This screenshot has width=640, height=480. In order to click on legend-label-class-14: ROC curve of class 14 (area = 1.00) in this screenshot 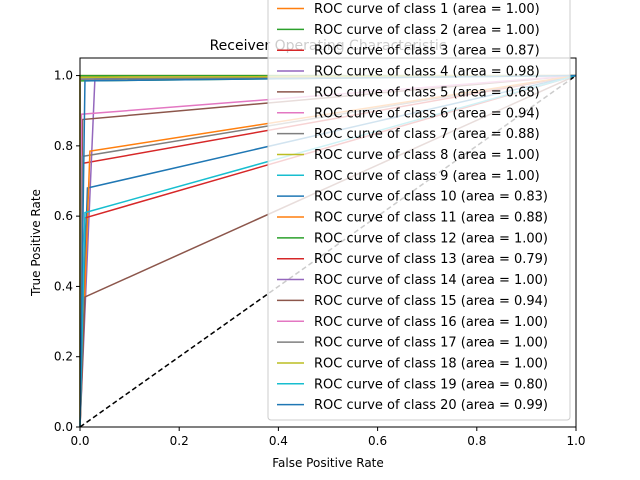, I will do `click(431, 280)`.